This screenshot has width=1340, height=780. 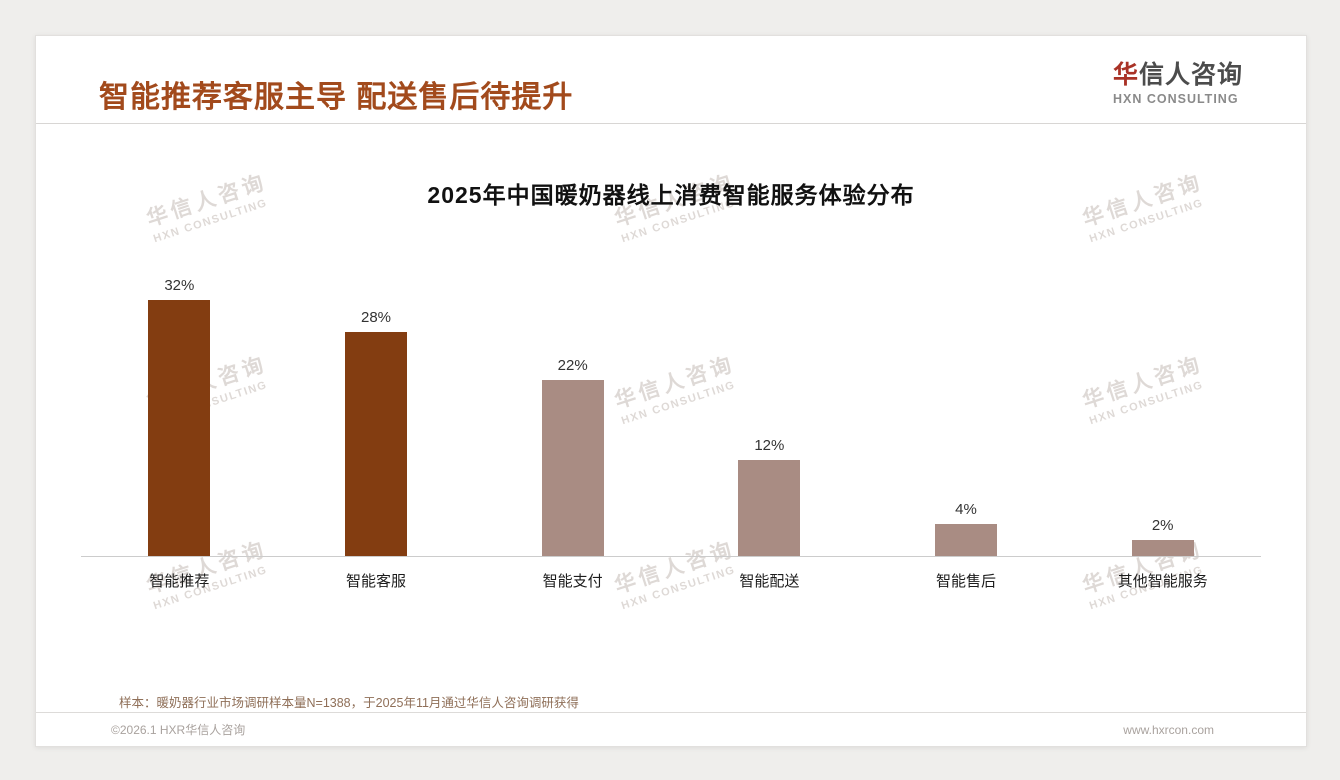 I want to click on logo-cn-rest: 信人咨询, so click(x=1190, y=75).